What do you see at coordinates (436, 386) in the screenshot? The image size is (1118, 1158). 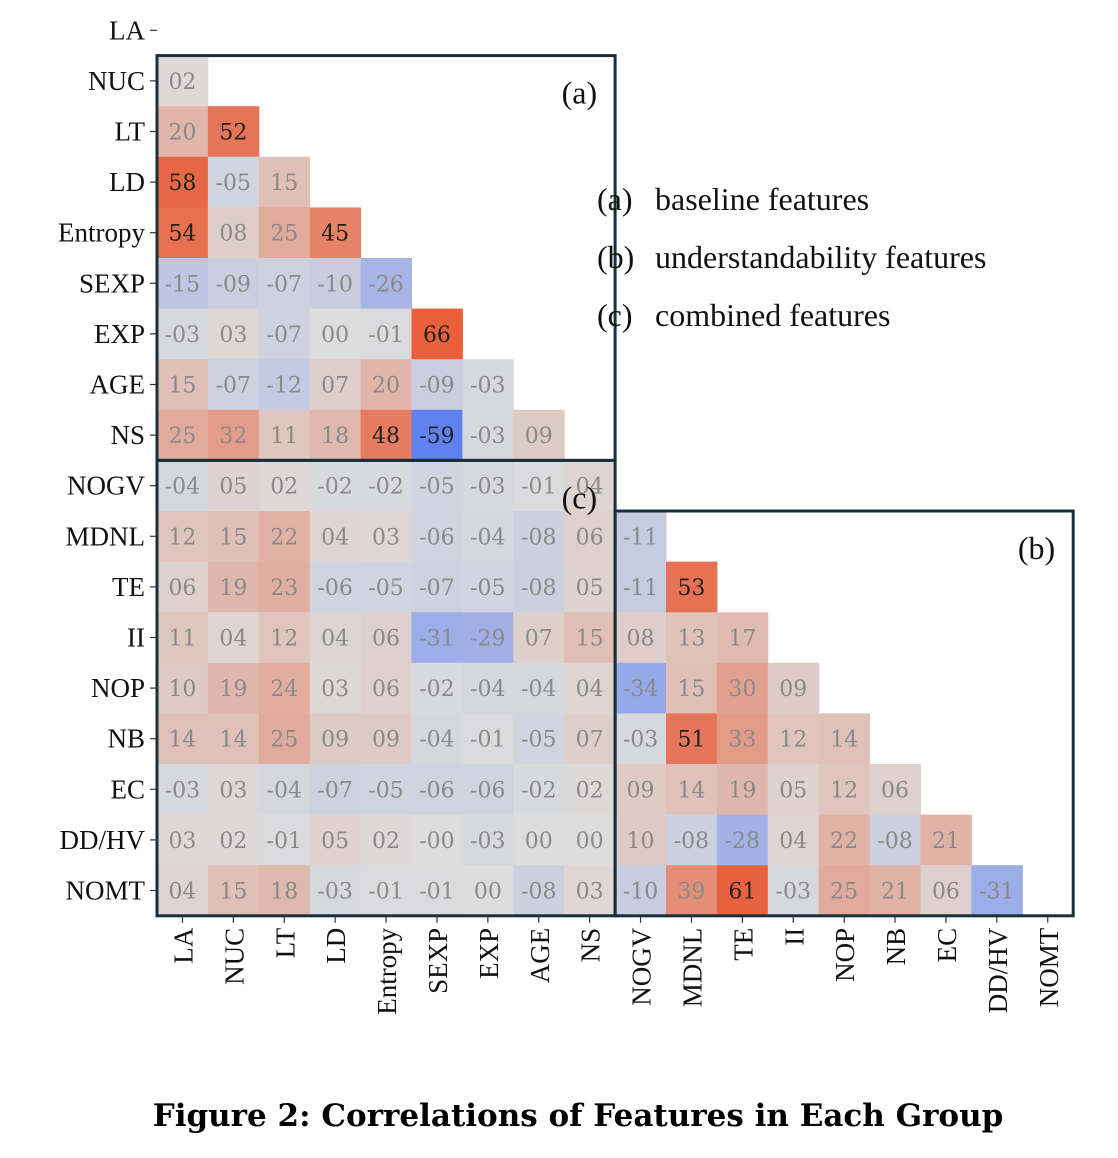 I see `cell-value-label: -09` at bounding box center [436, 386].